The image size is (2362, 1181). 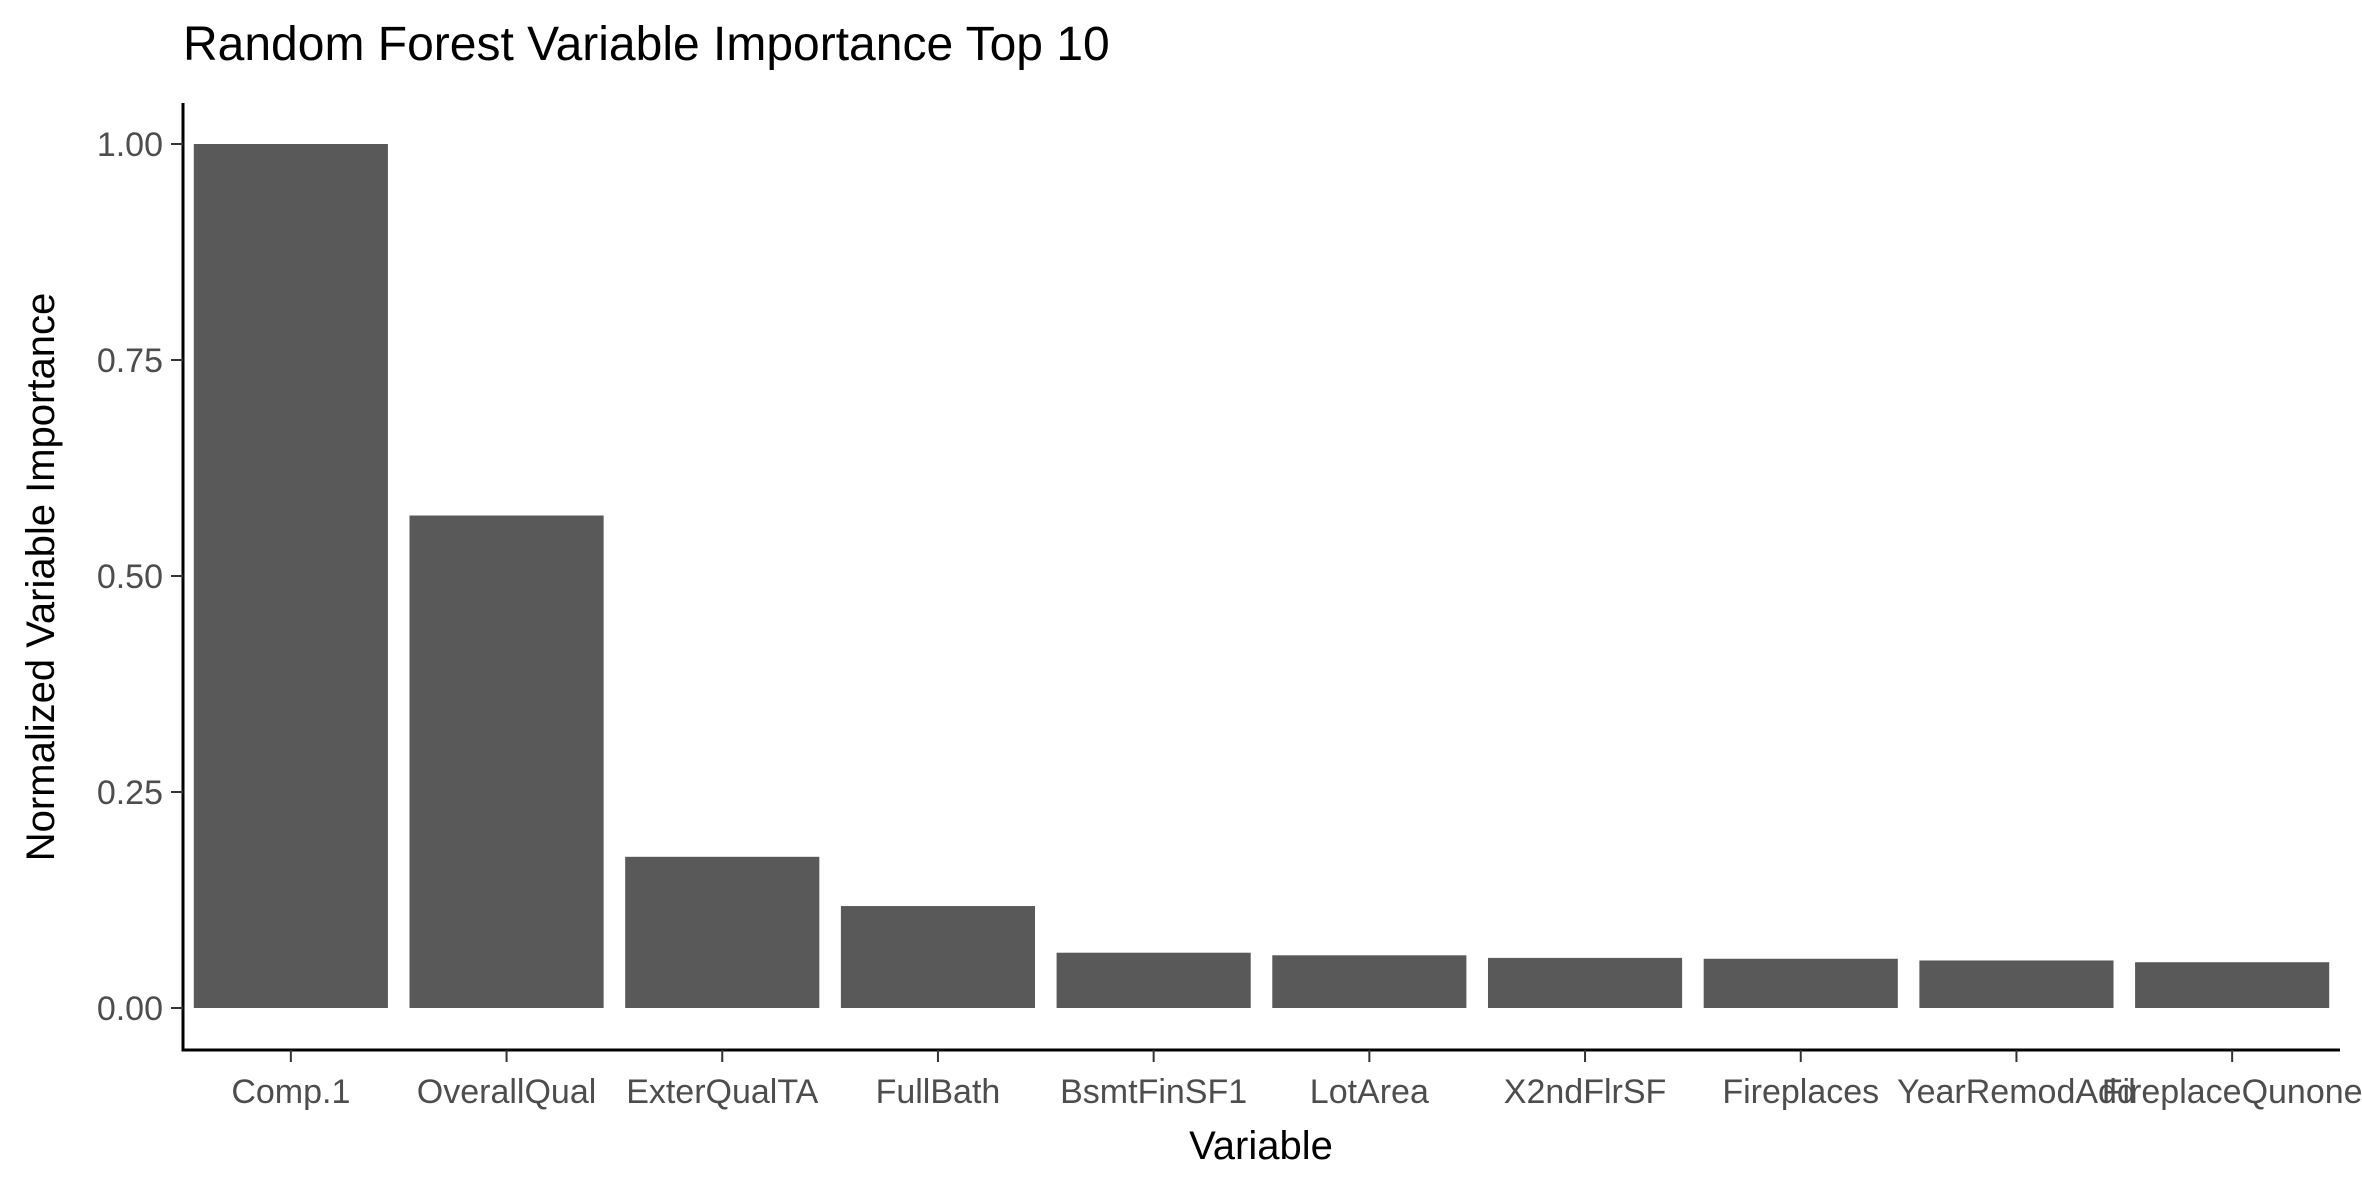 I want to click on x-tick-label: YearRemodAdd, so click(x=2016, y=1092).